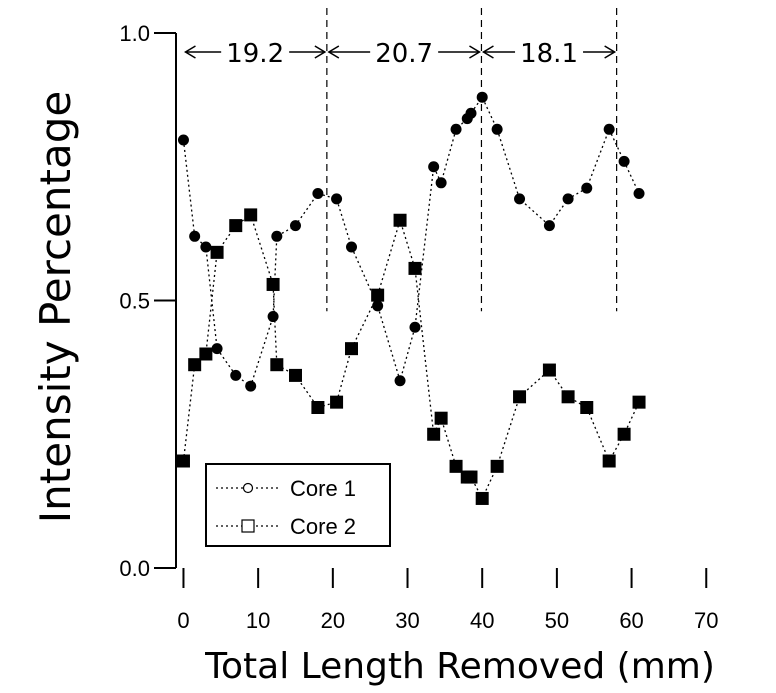 Image resolution: width=776 pixels, height=693 pixels. What do you see at coordinates (407, 620) in the screenshot?
I see `x-tick-label: 30` at bounding box center [407, 620].